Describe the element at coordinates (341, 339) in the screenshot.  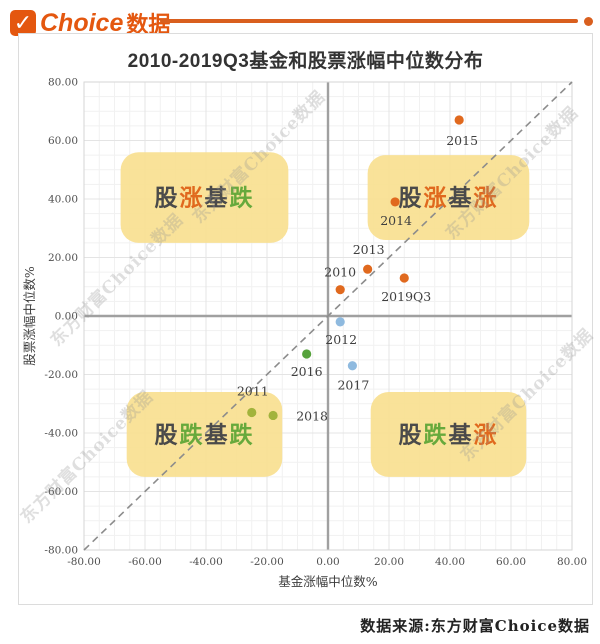
I see `point-label-2012: 2012` at that location.